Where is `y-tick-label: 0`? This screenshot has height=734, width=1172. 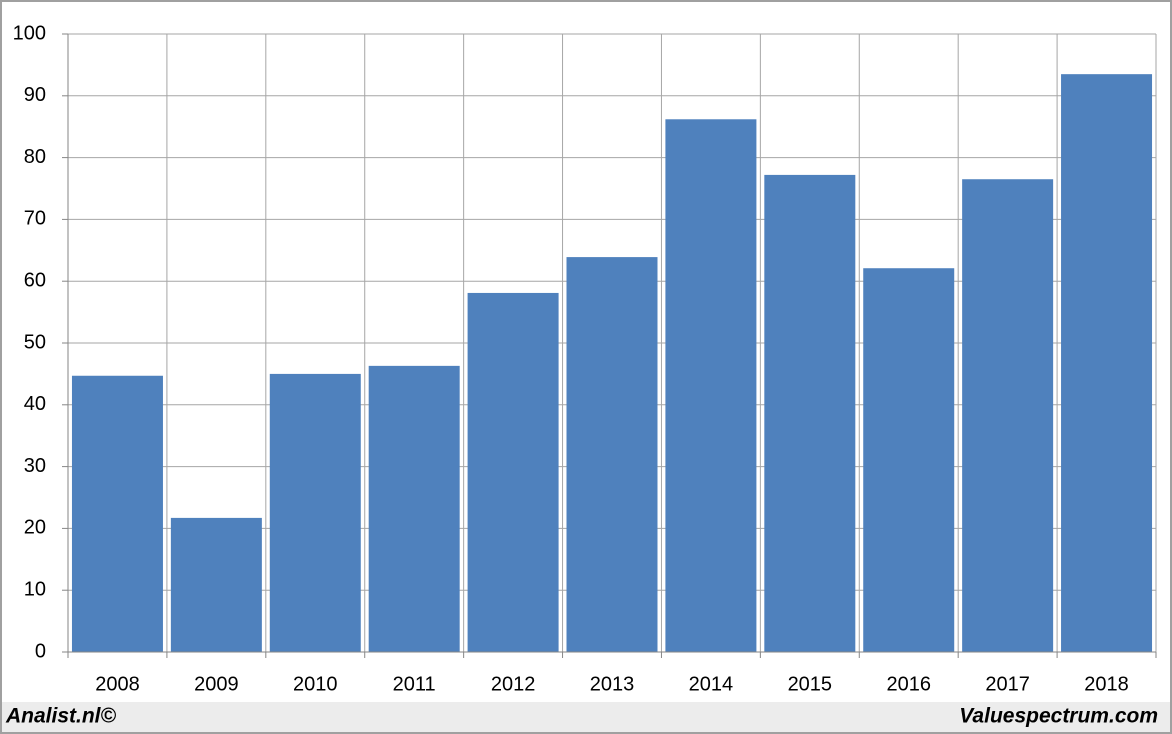 y-tick-label: 0 is located at coordinates (40, 651).